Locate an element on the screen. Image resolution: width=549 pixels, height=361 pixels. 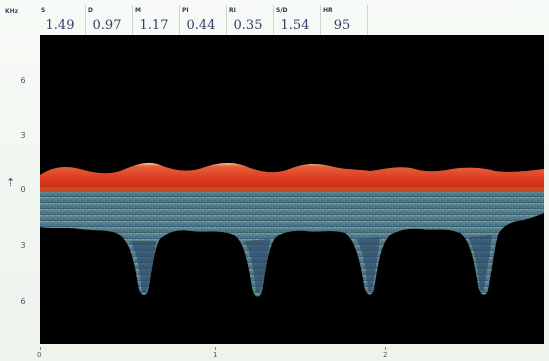
metric-d-value: 0.97 is located at coordinates (107, 25).